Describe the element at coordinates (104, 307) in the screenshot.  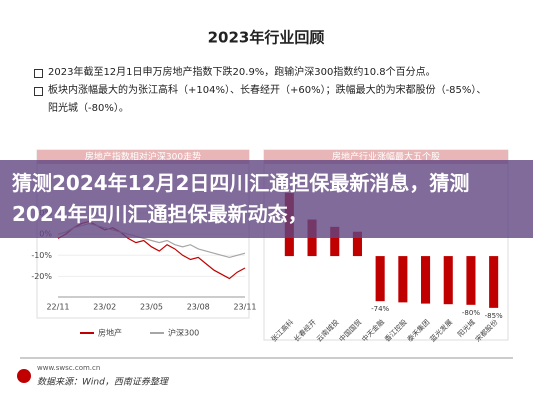
I see `x-tick-label: 23/02` at that location.